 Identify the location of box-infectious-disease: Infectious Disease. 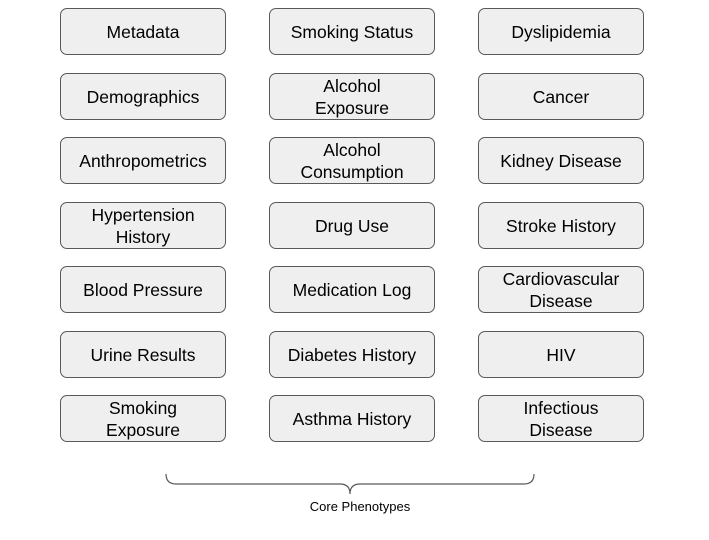
(561, 418).